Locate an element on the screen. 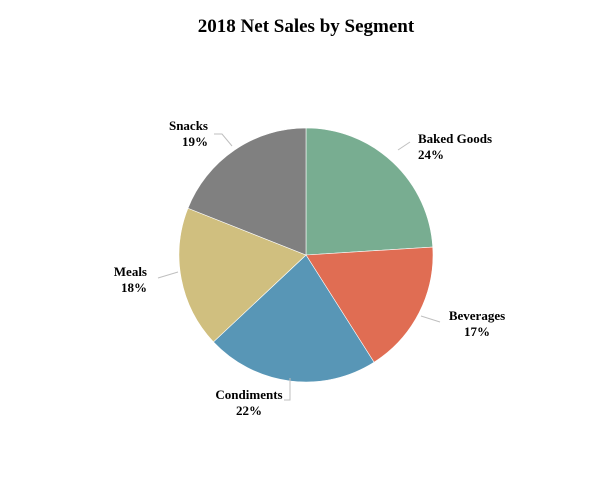  chart-title: 2018 Net Sales by Segment is located at coordinates (306, 26).